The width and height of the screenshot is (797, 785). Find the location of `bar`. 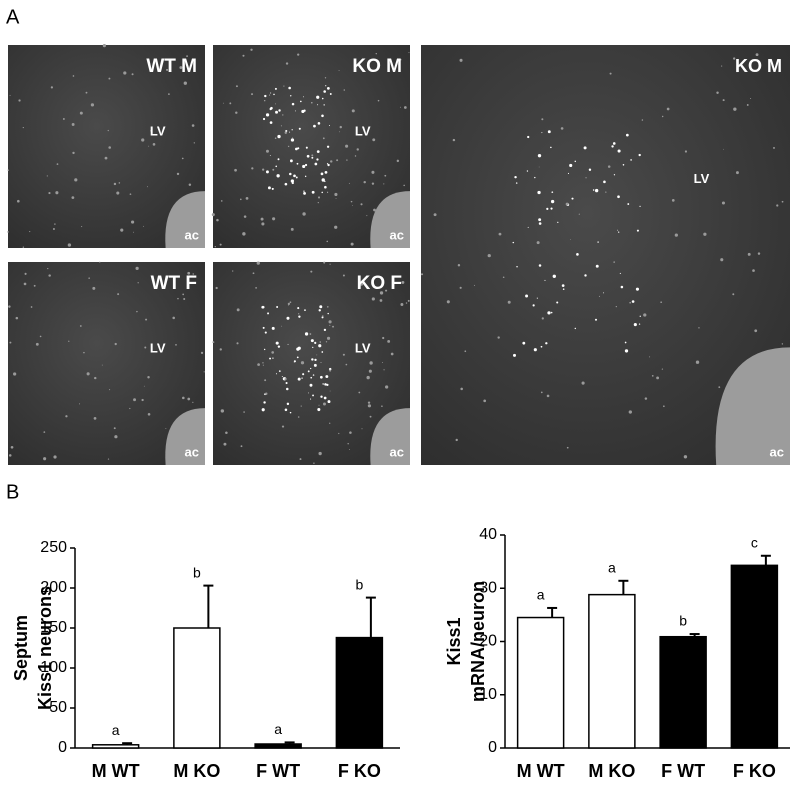

bar is located at coordinates (612, 671).